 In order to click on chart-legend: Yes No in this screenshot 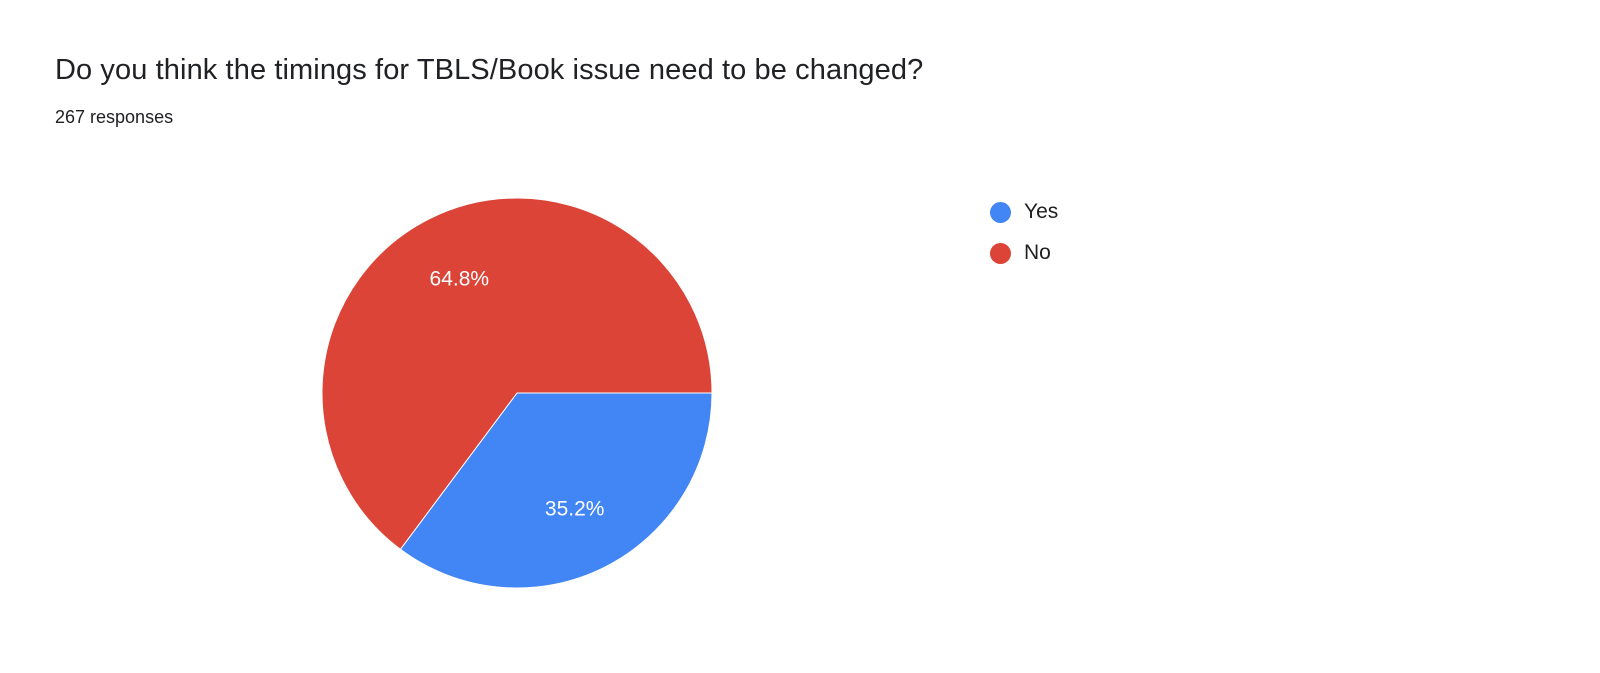, I will do `click(1024, 232)`.